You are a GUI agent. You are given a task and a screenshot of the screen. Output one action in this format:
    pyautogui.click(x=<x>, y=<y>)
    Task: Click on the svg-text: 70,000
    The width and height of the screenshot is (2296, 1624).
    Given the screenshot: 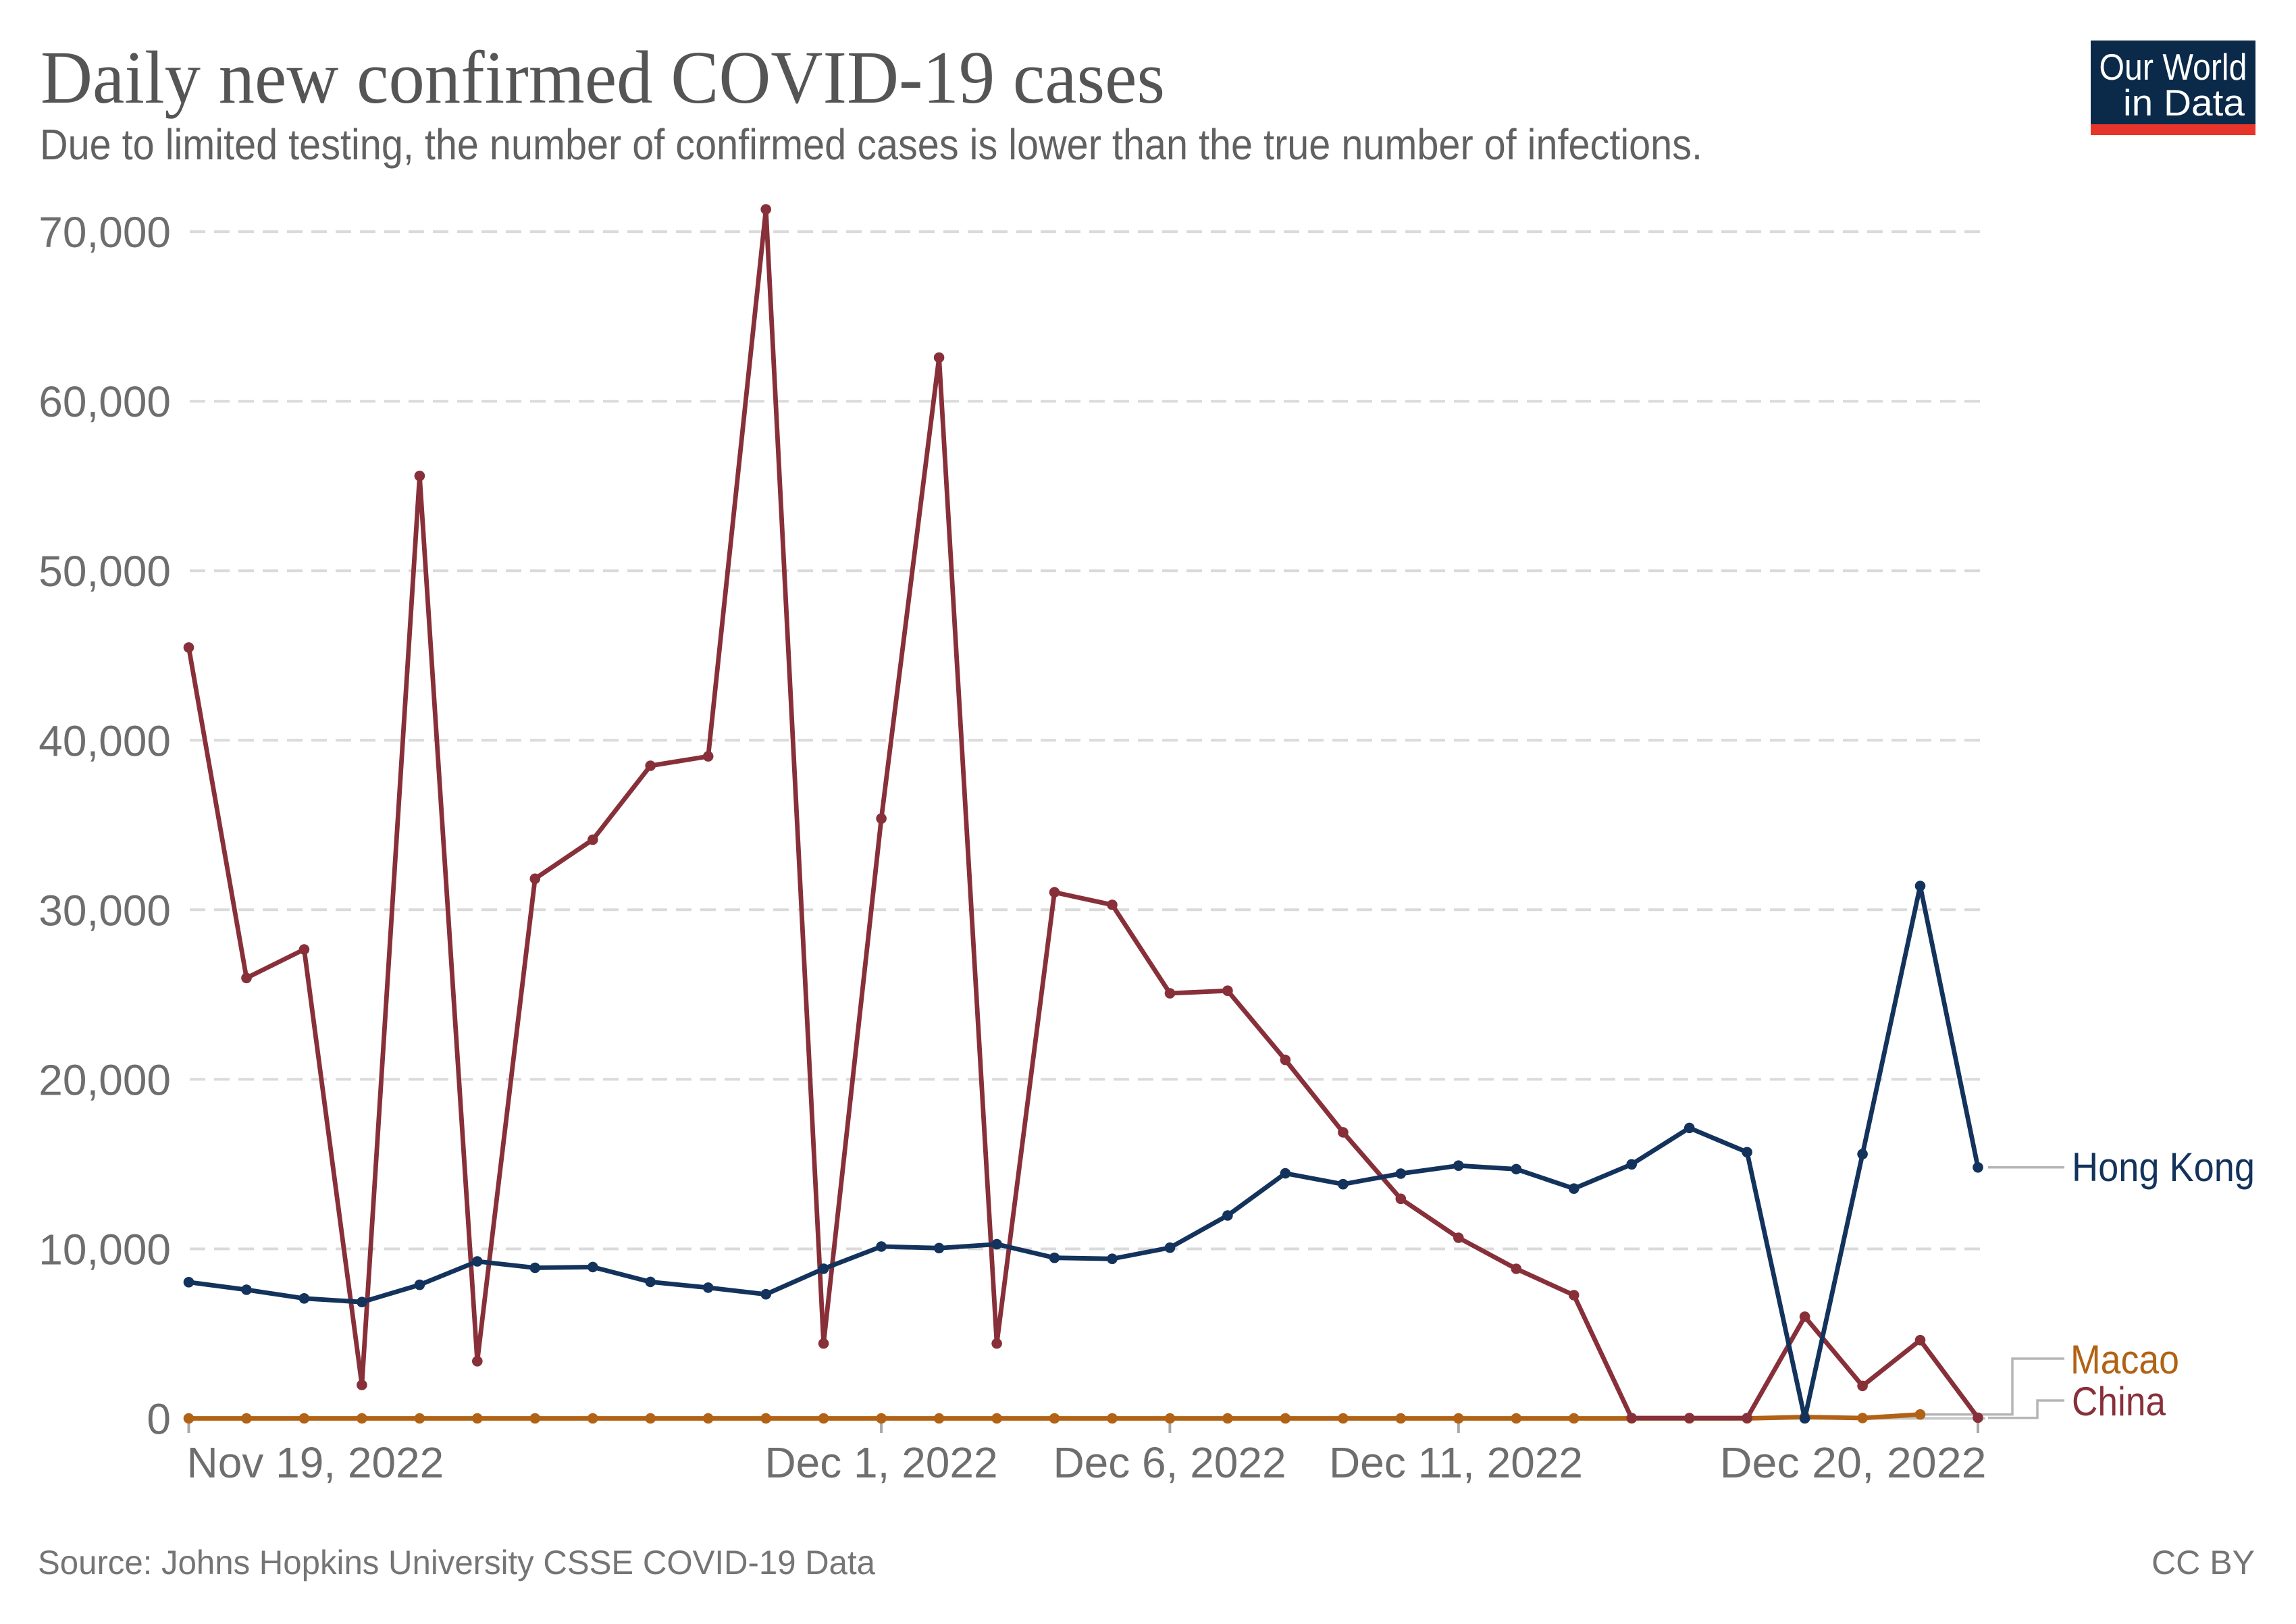 What is the action you would take?
    pyautogui.click(x=105, y=233)
    